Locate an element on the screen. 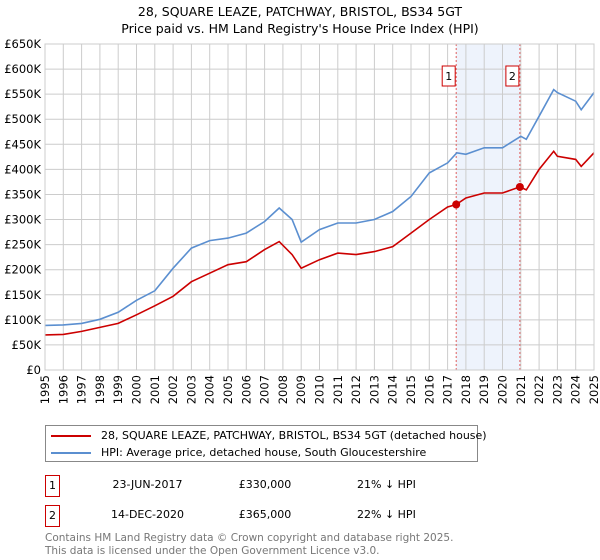 The width and height of the screenshot is (600, 560). shaded-period is located at coordinates (488, 207).